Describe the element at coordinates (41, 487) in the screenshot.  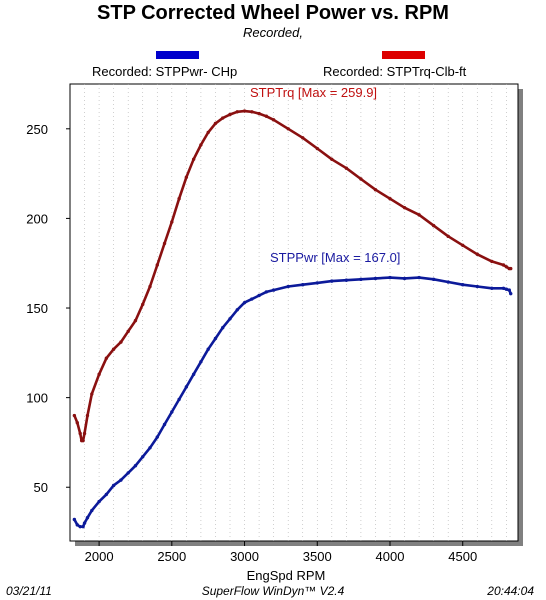
I see `y-tick-label: 50` at that location.